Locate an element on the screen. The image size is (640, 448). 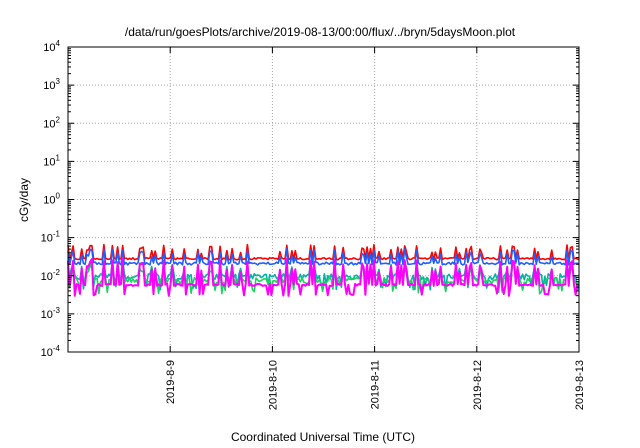
x-tick-label: 2019-8-9 is located at coordinates (171, 382).